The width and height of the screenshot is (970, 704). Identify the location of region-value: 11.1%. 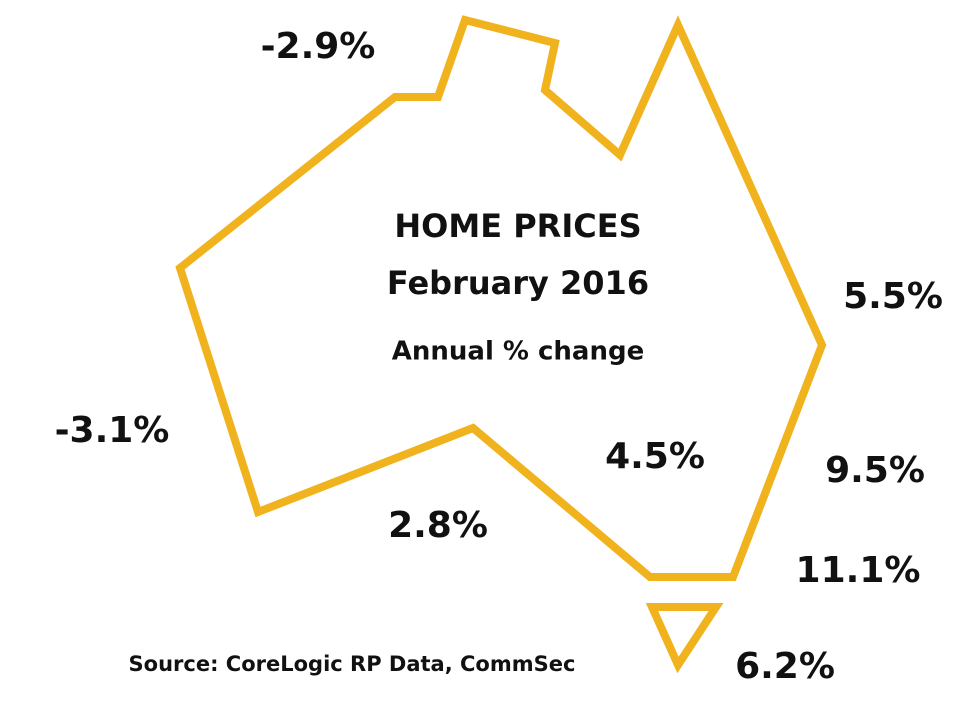
(858, 570).